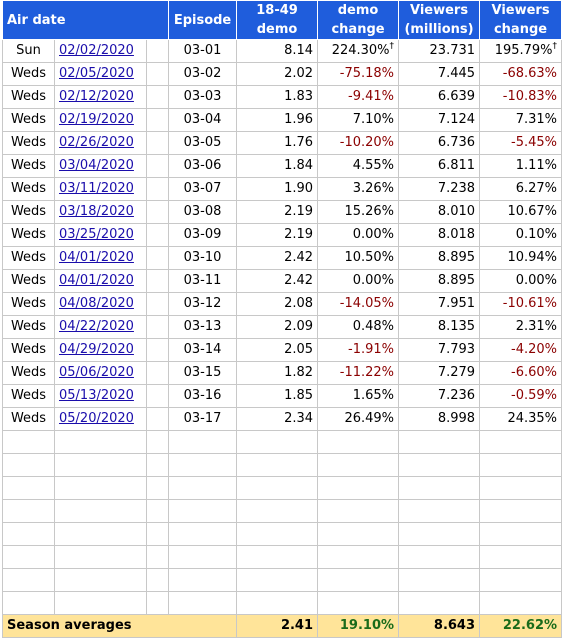 The image size is (563, 638). What do you see at coordinates (536, 188) in the screenshot?
I see `viewers-change-value: 6.27%` at bounding box center [536, 188].